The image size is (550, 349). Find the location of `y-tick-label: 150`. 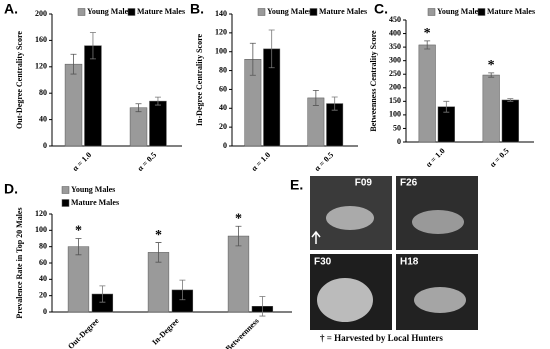

y-tick-label: 150 is located at coordinates (395, 100).